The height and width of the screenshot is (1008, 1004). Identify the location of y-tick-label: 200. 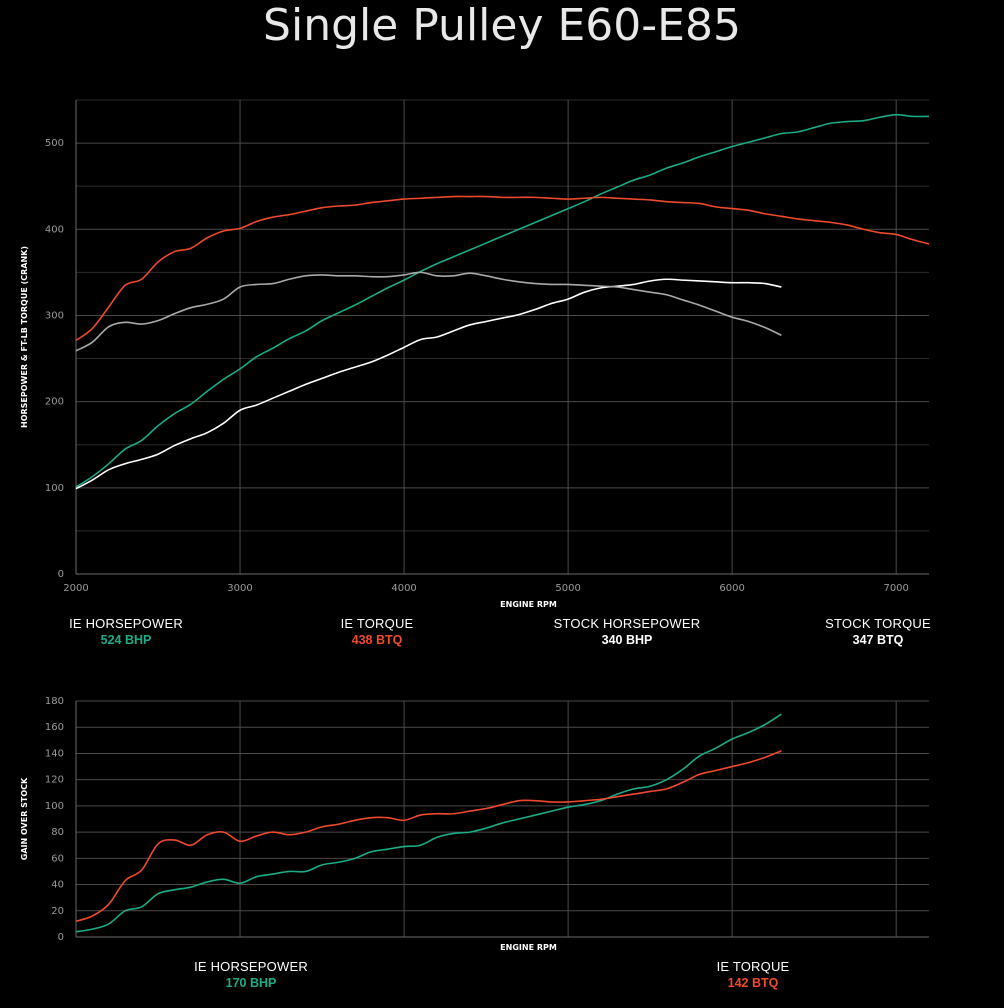
(54, 402).